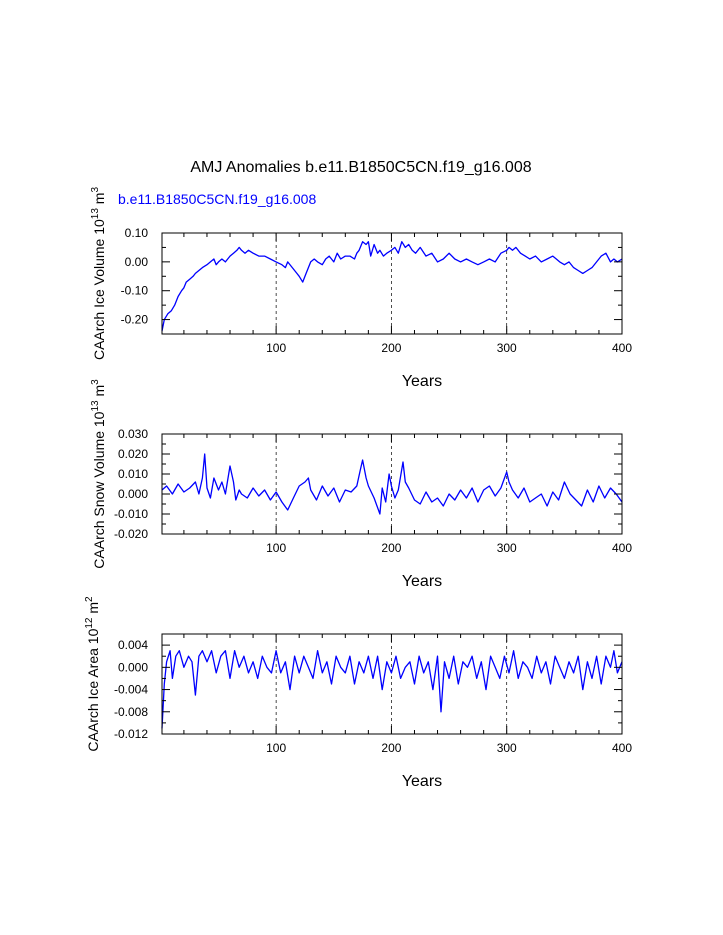 The height and width of the screenshot is (935, 723). Describe the element at coordinates (131, 514) in the screenshot. I see `y-tick-label: -0.010` at that location.